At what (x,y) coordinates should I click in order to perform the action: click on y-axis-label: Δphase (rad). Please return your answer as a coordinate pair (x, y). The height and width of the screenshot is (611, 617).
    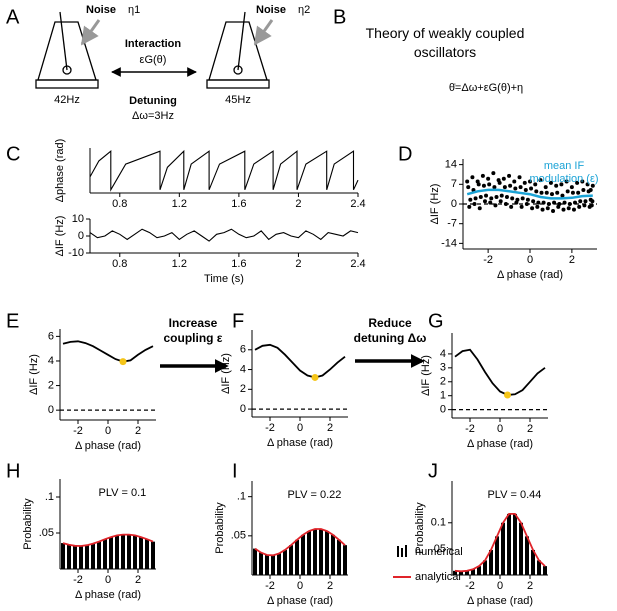
    Looking at the image, I should click on (60, 171).